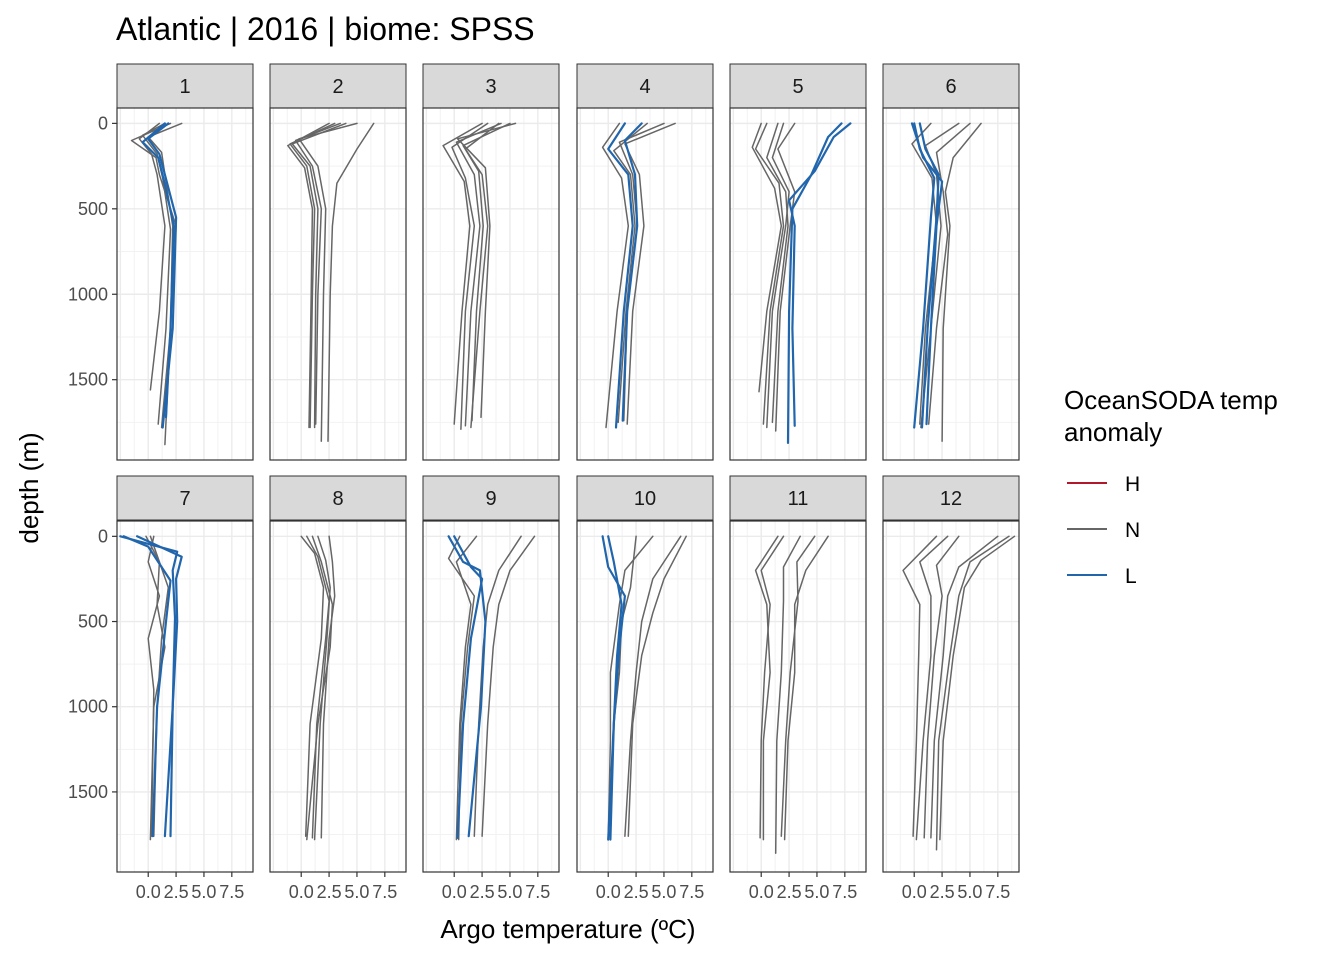  I want to click on facet-strip-label: 2, so click(337, 87).